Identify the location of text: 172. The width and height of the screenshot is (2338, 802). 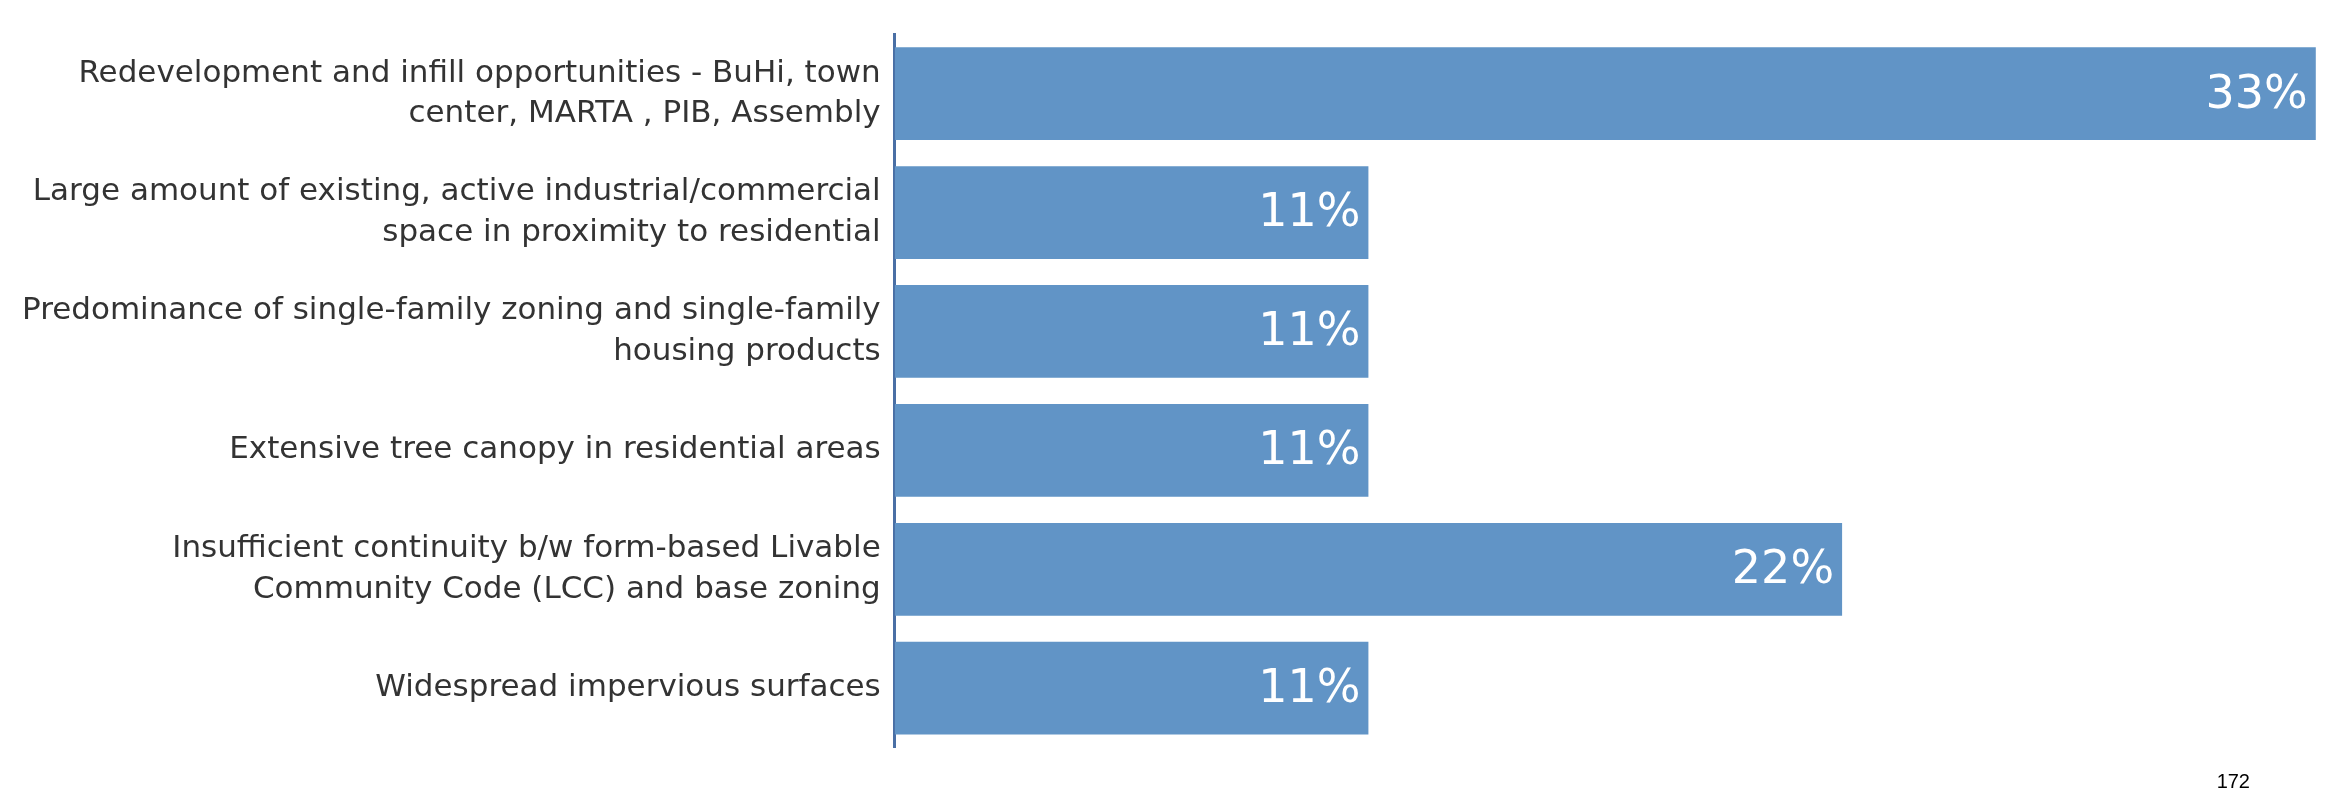
(2233, 780).